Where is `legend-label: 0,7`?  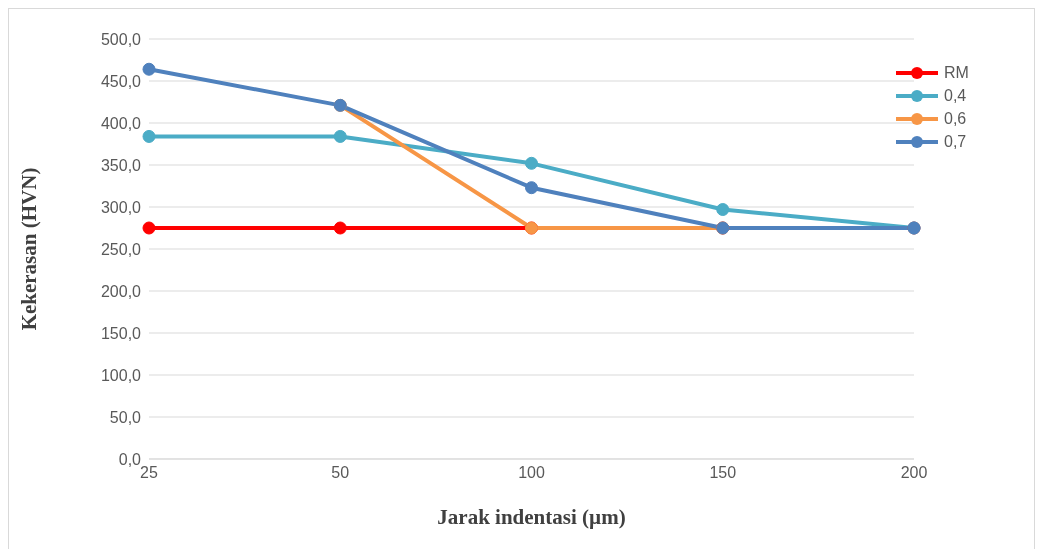
legend-label: 0,7 is located at coordinates (955, 141).